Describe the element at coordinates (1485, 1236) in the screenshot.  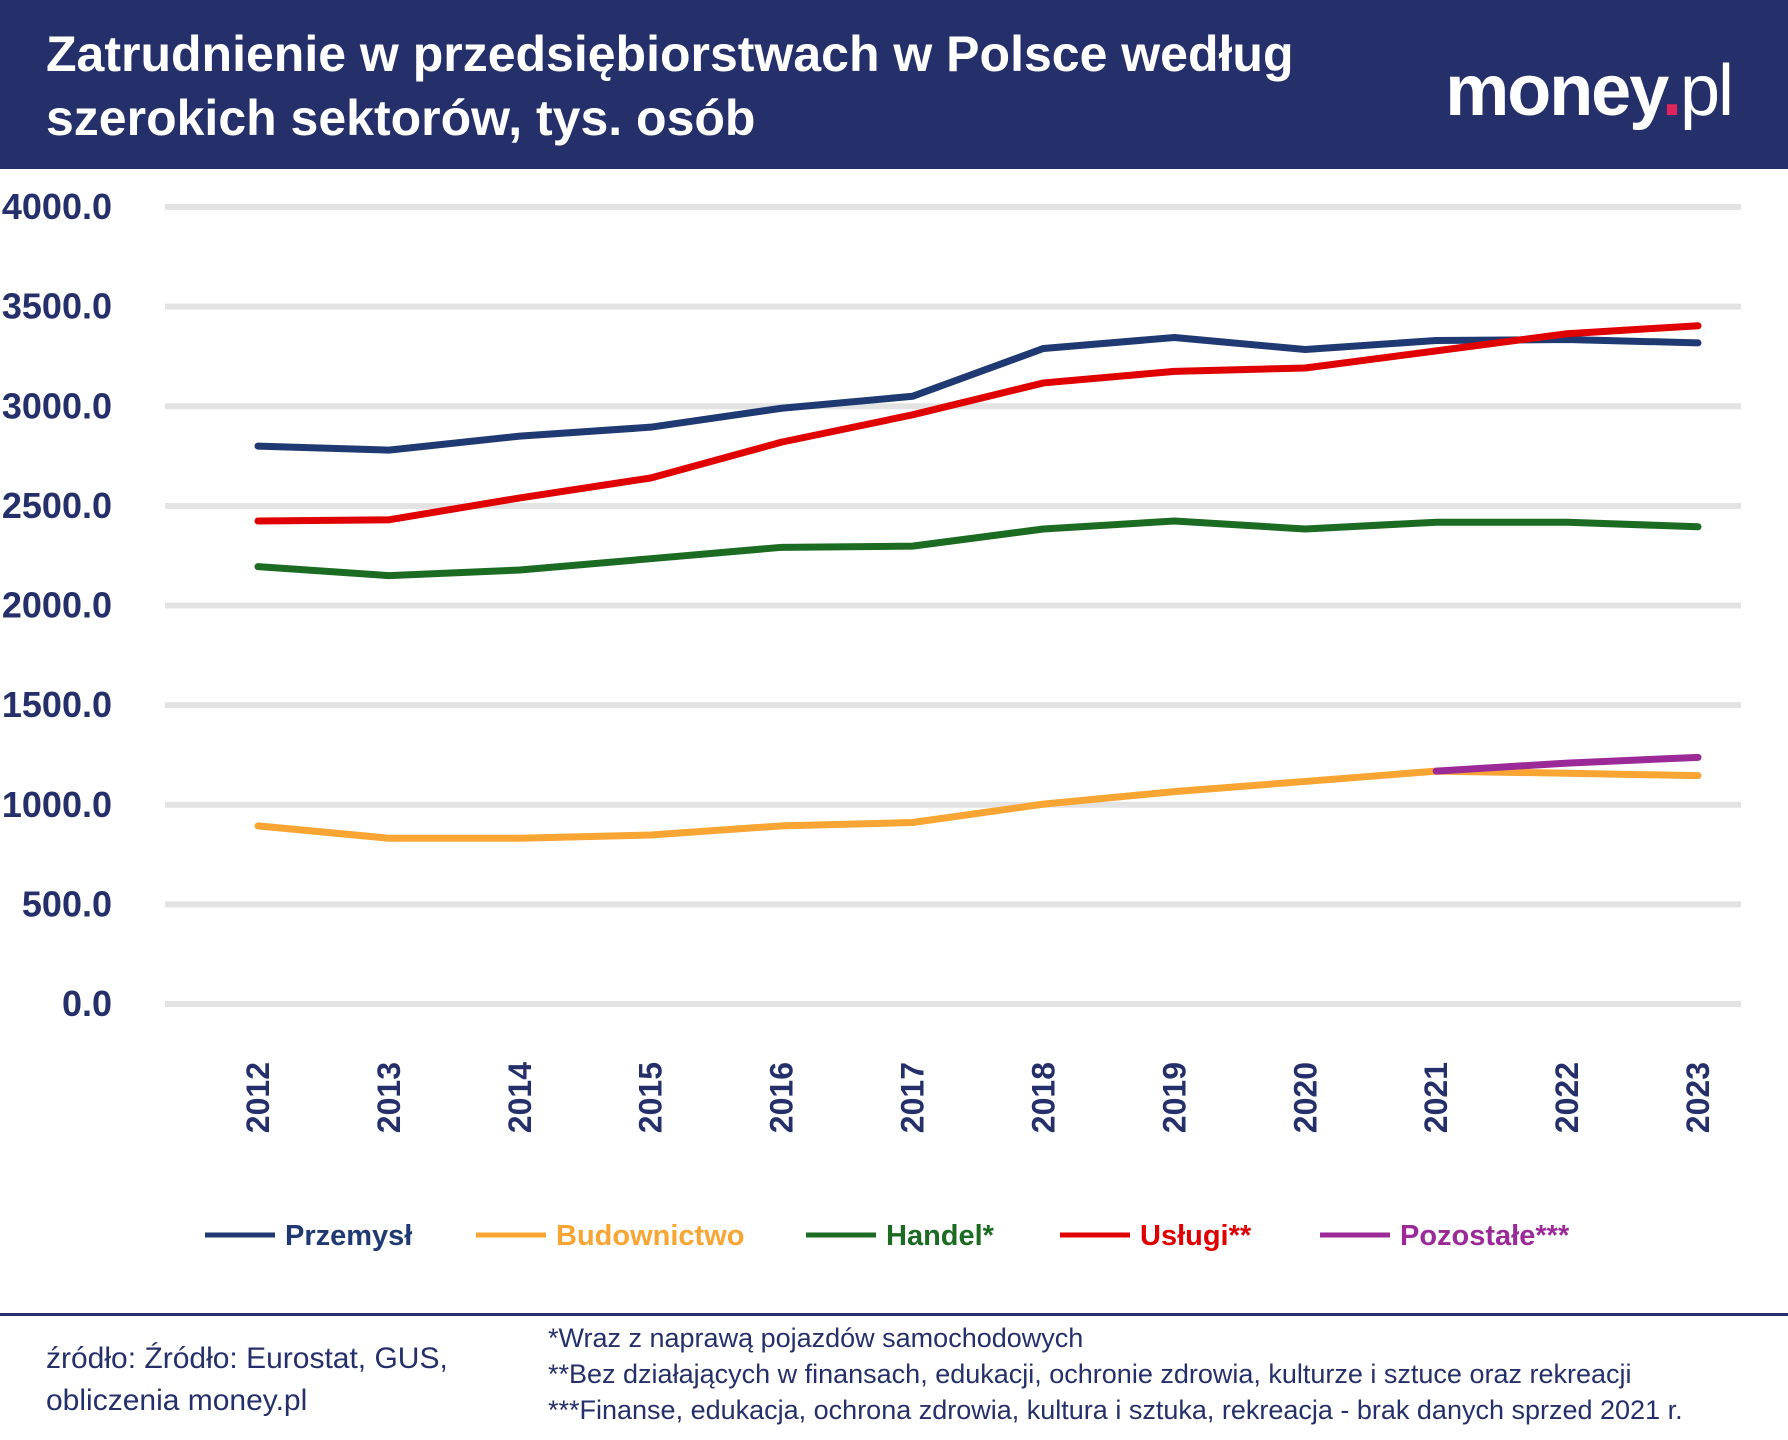
I see `legend-label: Pozostałe***` at that location.